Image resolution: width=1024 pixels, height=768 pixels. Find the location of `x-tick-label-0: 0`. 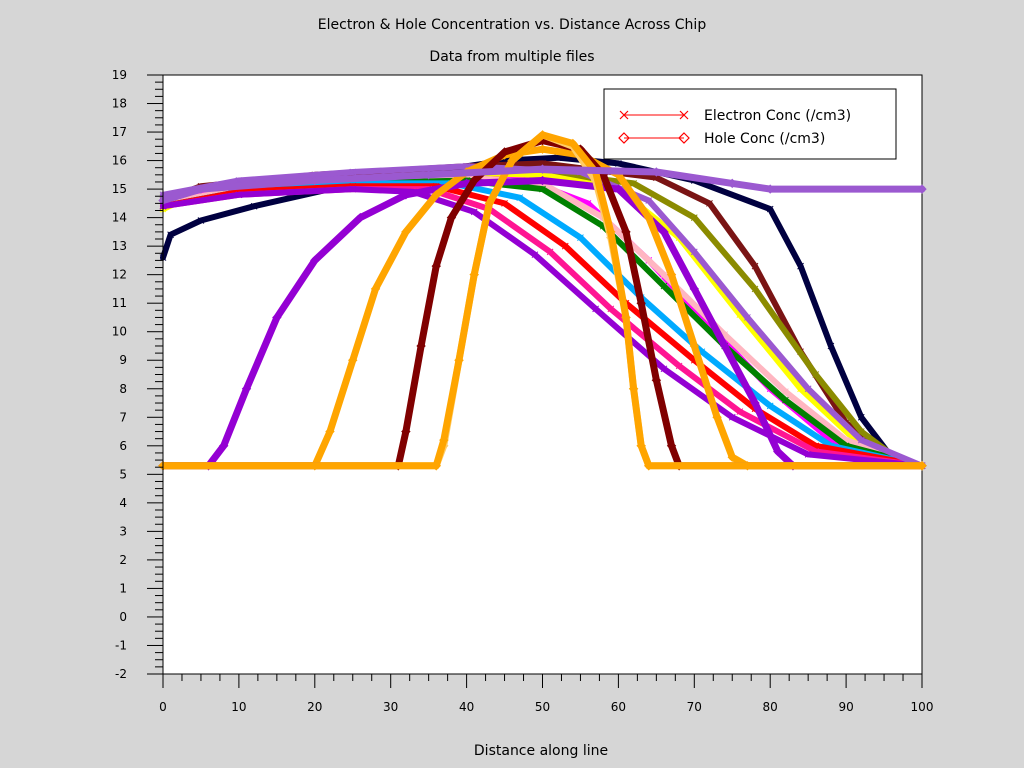

x-tick-label-0: 0 is located at coordinates (163, 707).